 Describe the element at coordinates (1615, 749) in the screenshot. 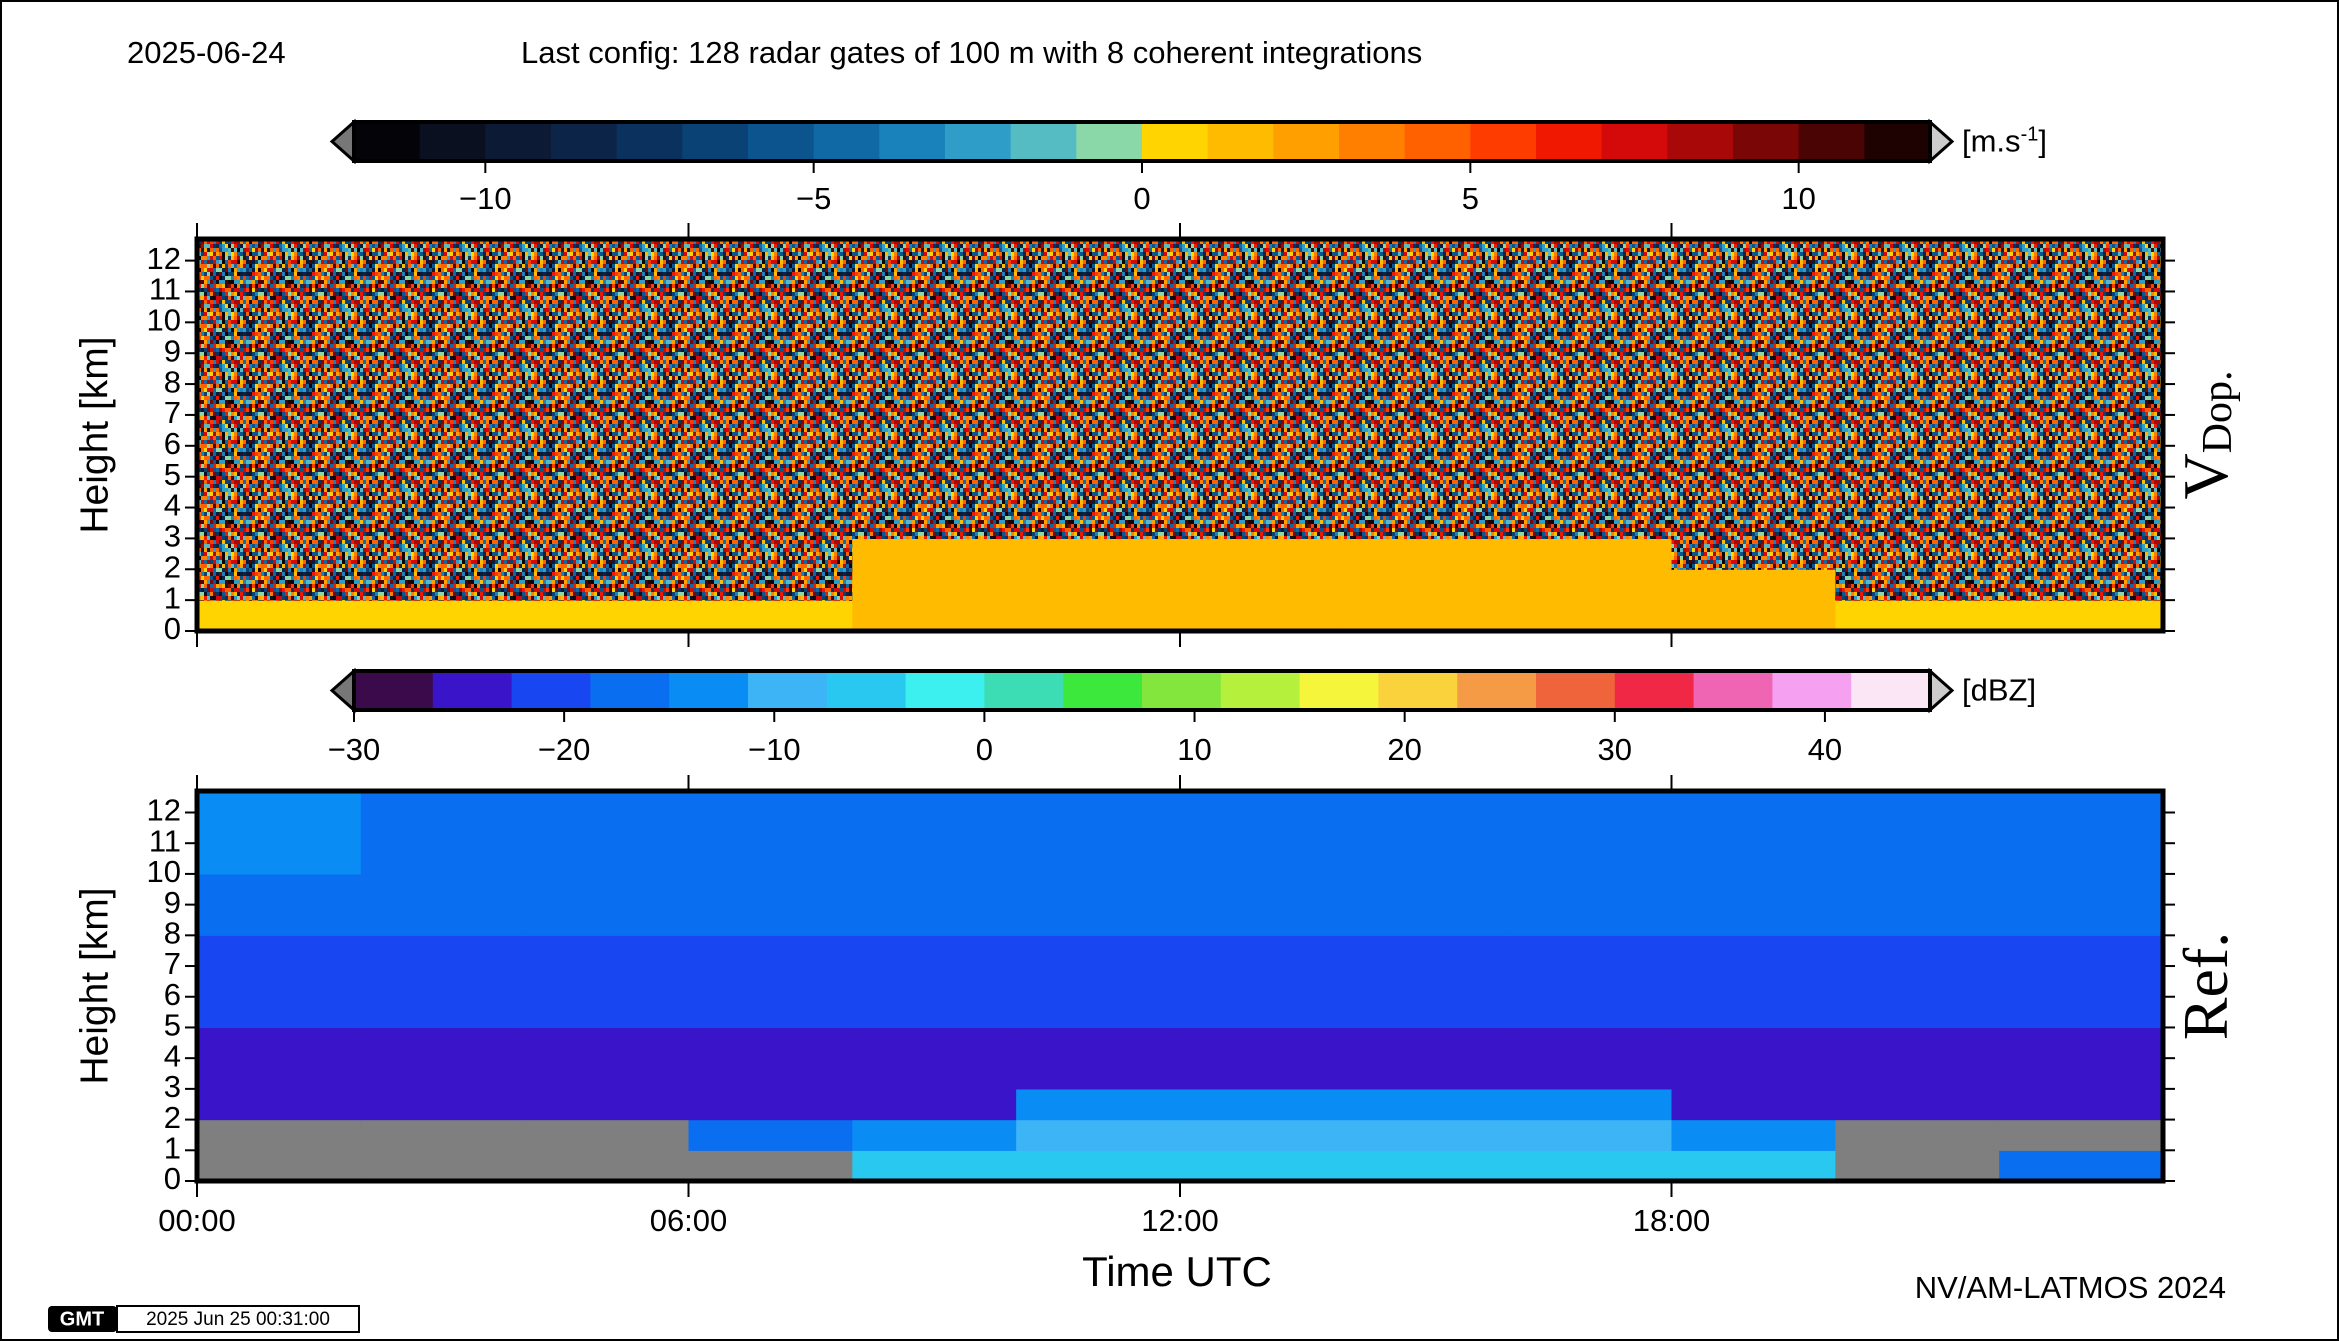

I see `colorbar-tick-label: 30` at that location.